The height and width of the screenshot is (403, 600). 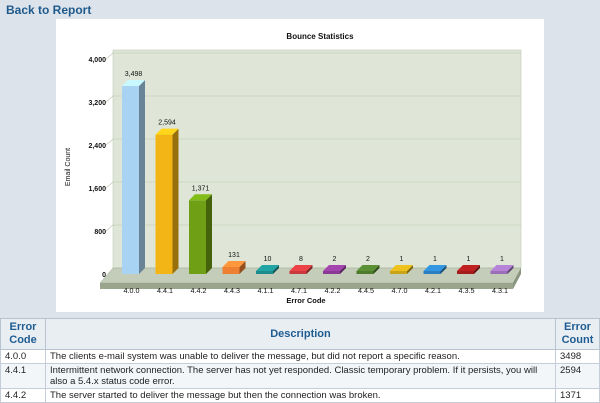 I want to click on bar-value-label: 2,594, so click(x=167, y=123).